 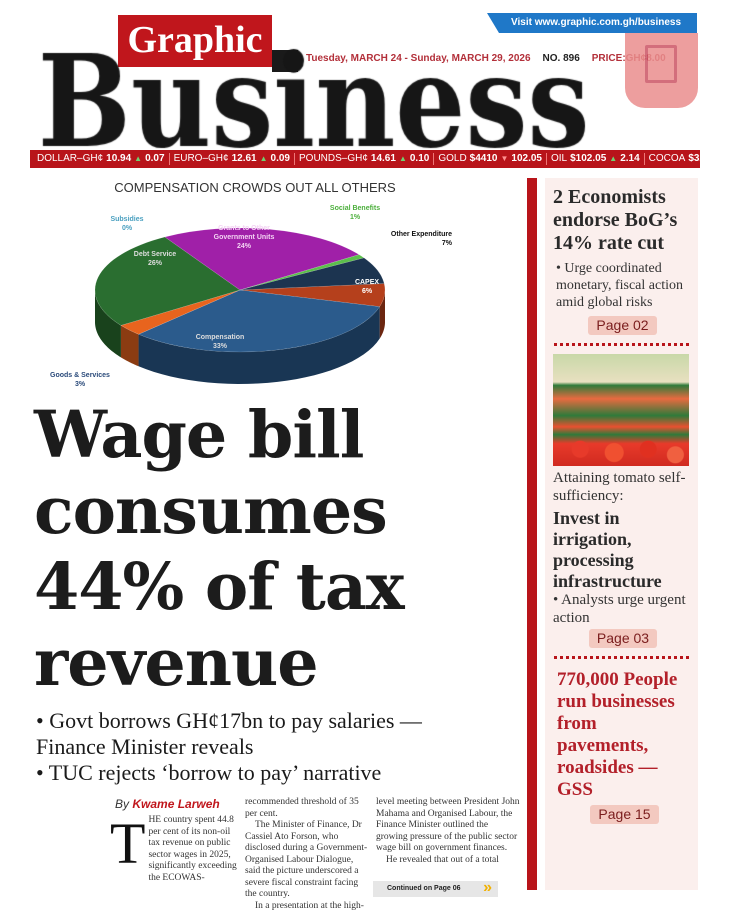 I want to click on page-link: Page 15, so click(x=624, y=814).